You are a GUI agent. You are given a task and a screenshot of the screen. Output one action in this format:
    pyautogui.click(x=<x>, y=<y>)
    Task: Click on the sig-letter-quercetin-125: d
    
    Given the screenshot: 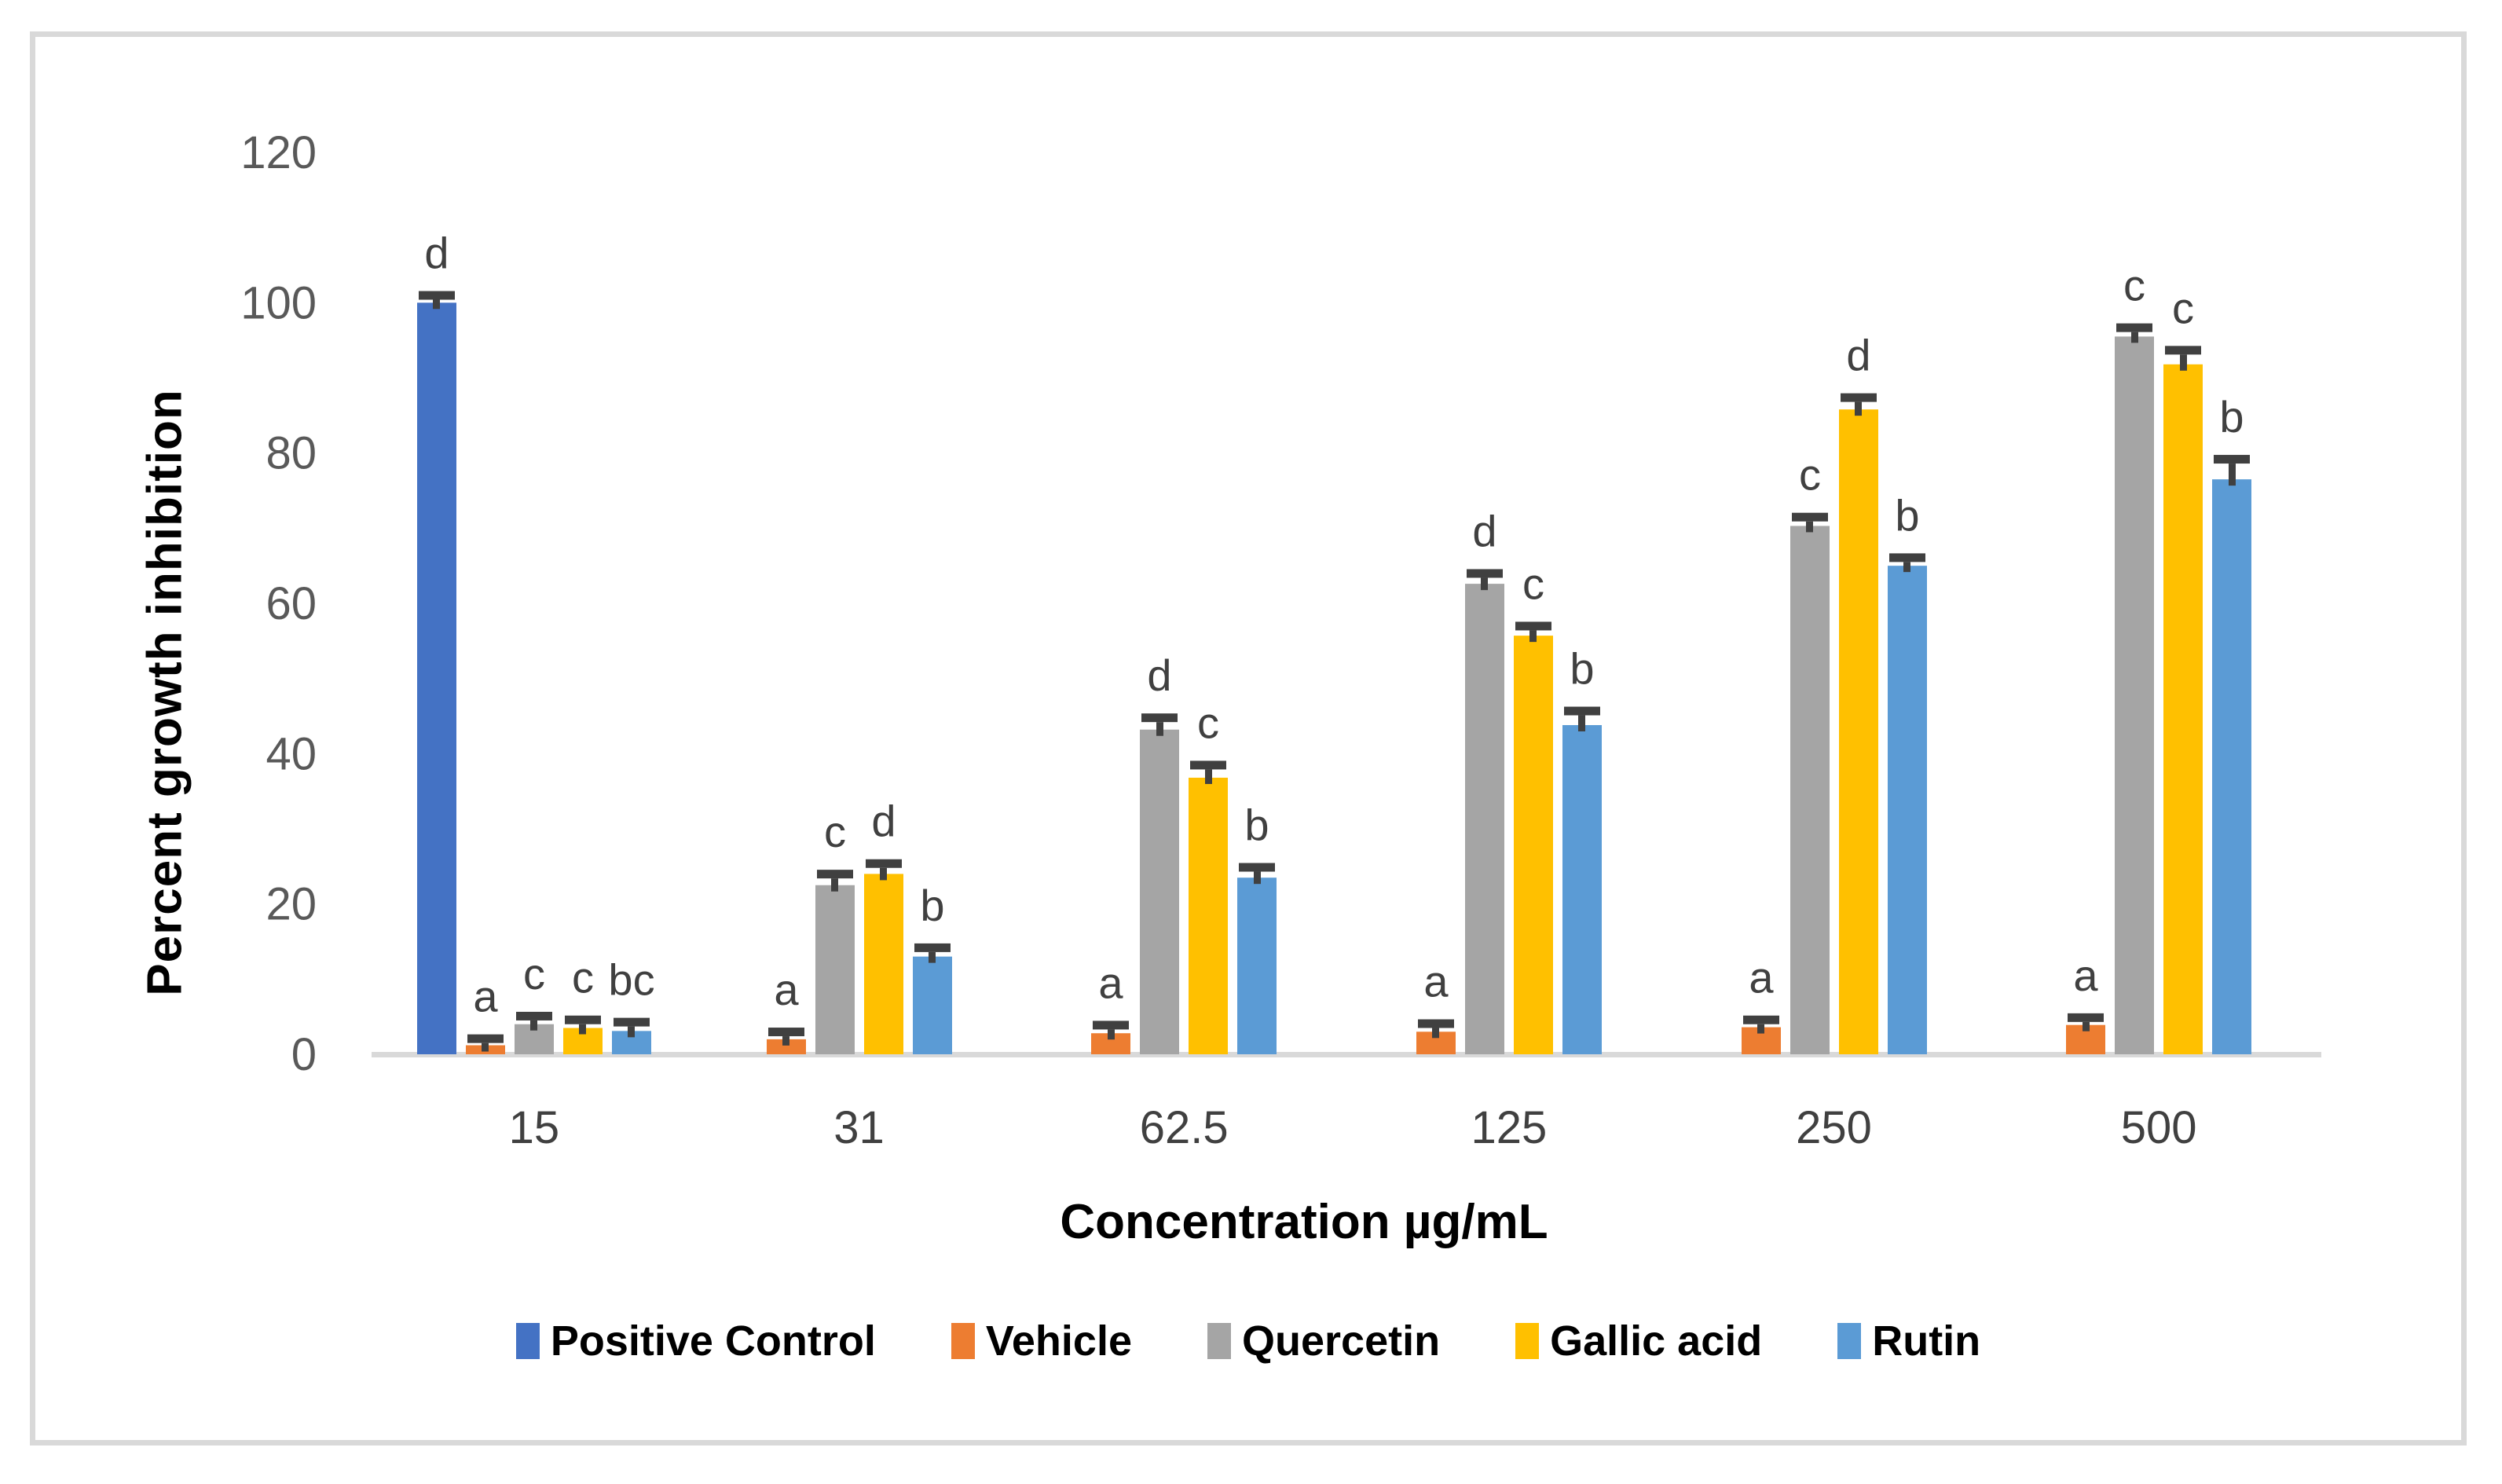 What is the action you would take?
    pyautogui.click(x=1484, y=530)
    